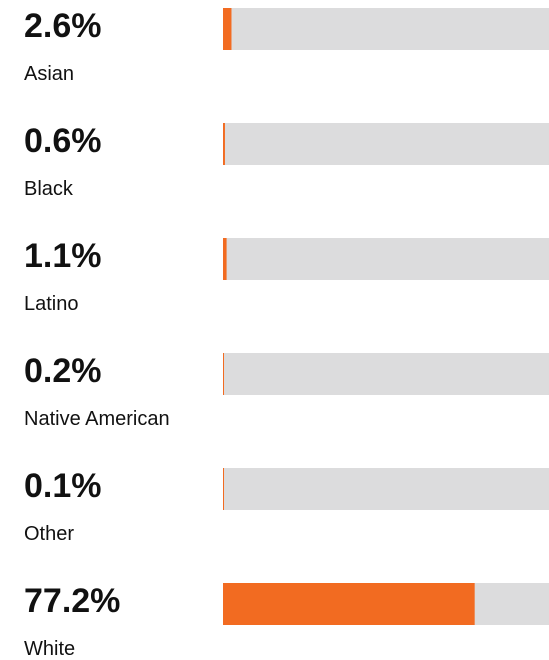 The height and width of the screenshot is (660, 549). Describe the element at coordinates (72, 601) in the screenshot. I see `value-label: 77.2%` at that location.